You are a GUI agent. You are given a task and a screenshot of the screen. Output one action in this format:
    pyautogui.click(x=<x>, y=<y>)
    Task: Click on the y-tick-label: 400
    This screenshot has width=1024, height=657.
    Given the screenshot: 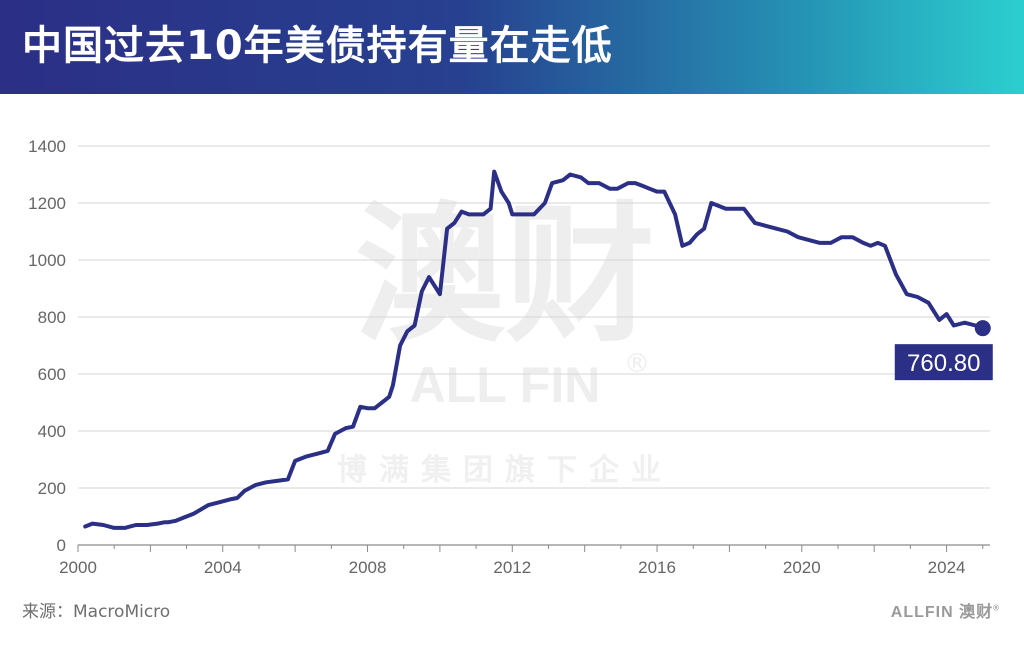 What is the action you would take?
    pyautogui.click(x=52, y=431)
    